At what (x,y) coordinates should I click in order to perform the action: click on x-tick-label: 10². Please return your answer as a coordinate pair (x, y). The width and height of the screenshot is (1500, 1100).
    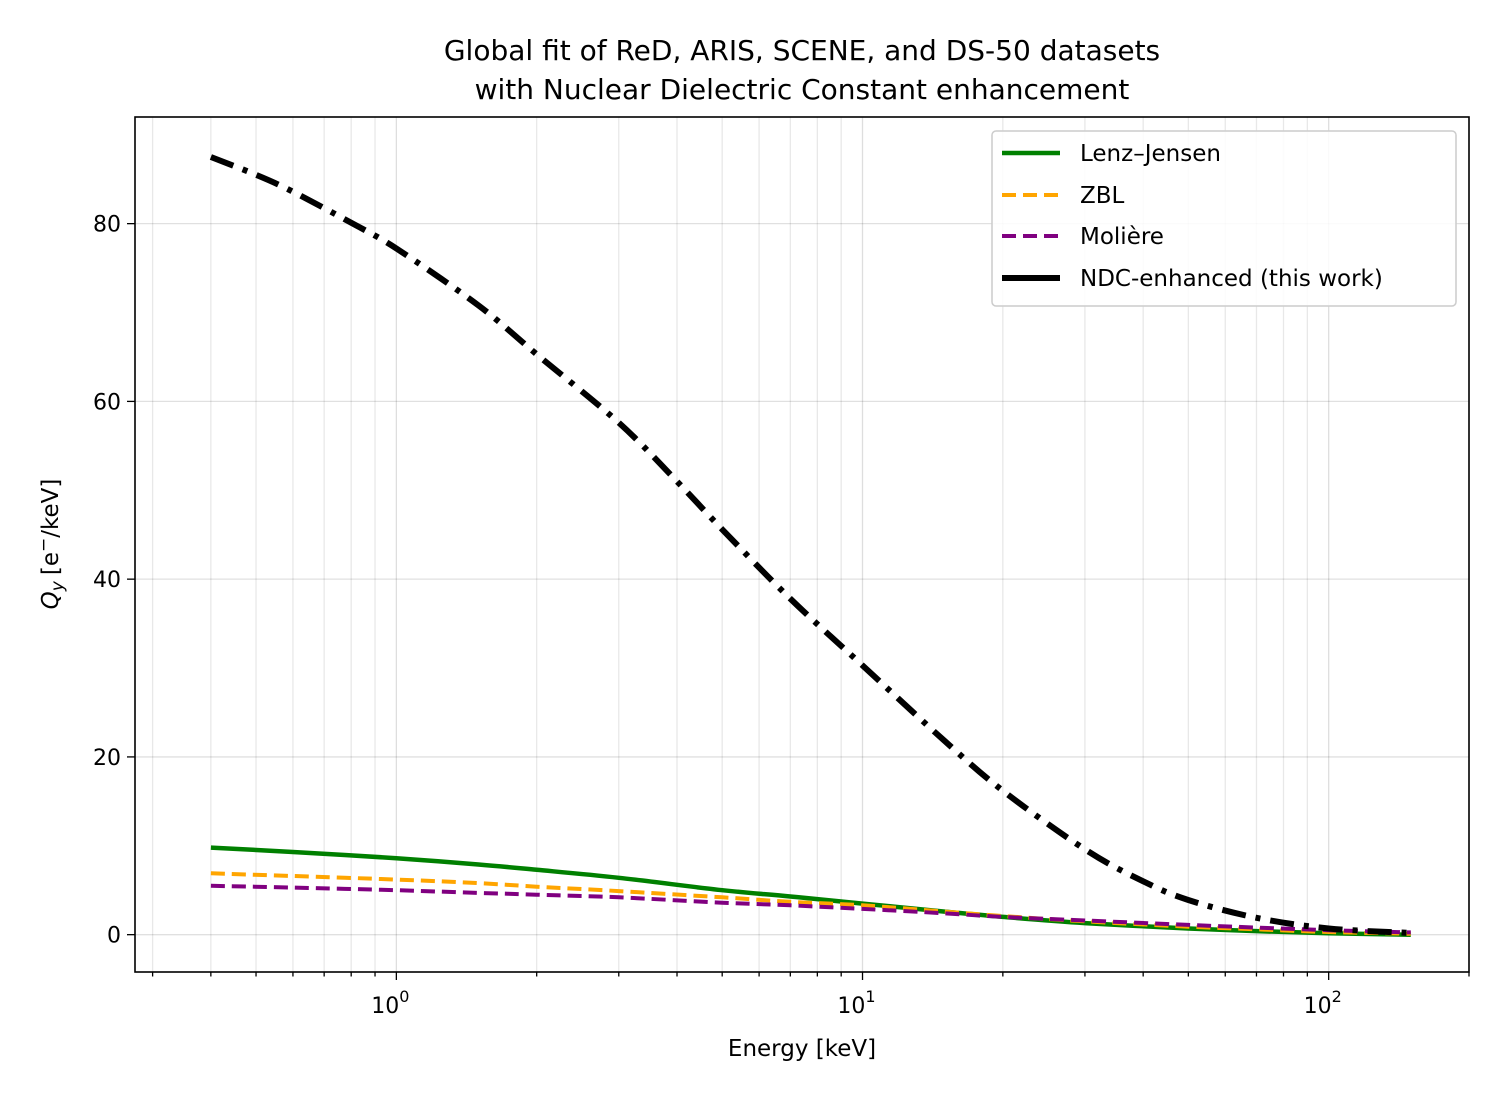
    Looking at the image, I should click on (1323, 1003).